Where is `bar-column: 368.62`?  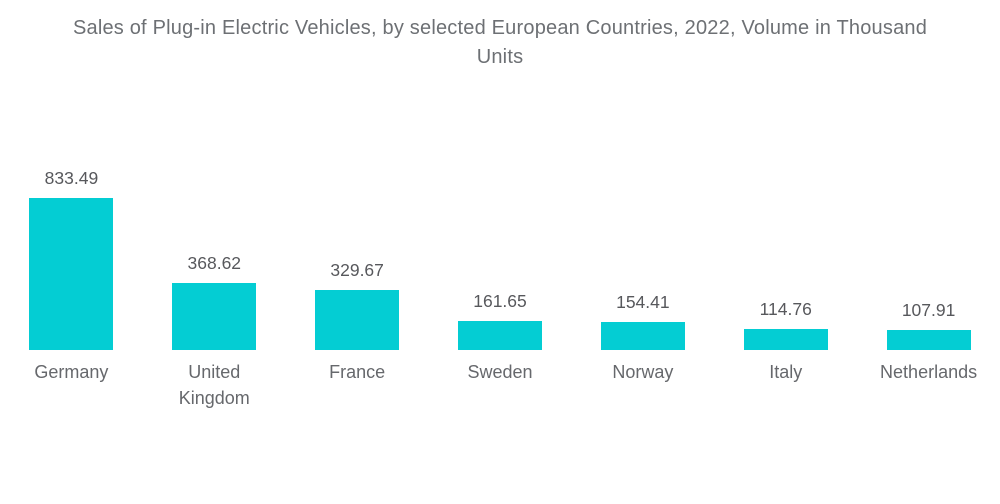
bar-column: 368.62 is located at coordinates (214, 301).